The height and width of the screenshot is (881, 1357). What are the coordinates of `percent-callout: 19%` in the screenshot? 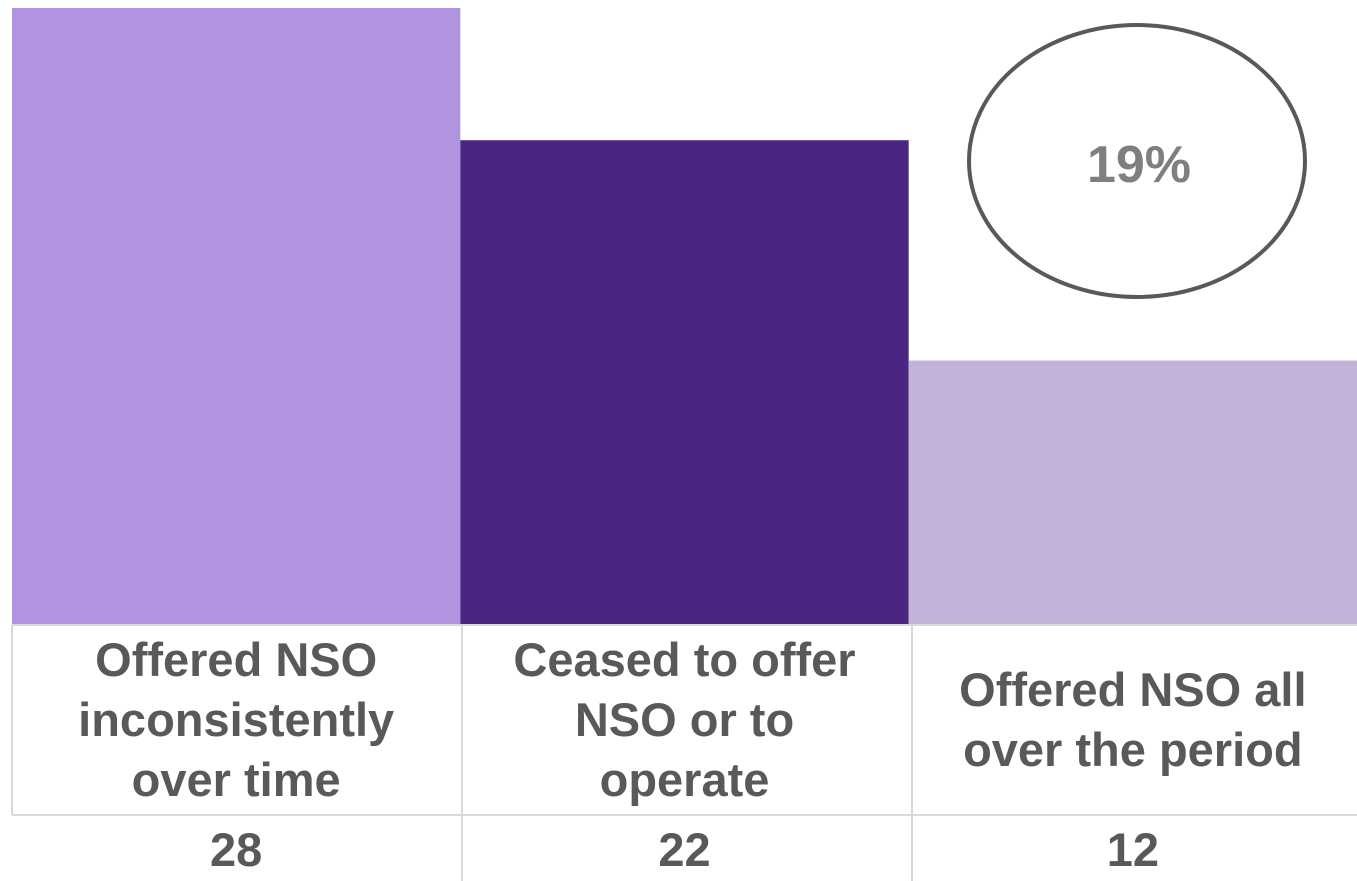 It's located at (1137, 161).